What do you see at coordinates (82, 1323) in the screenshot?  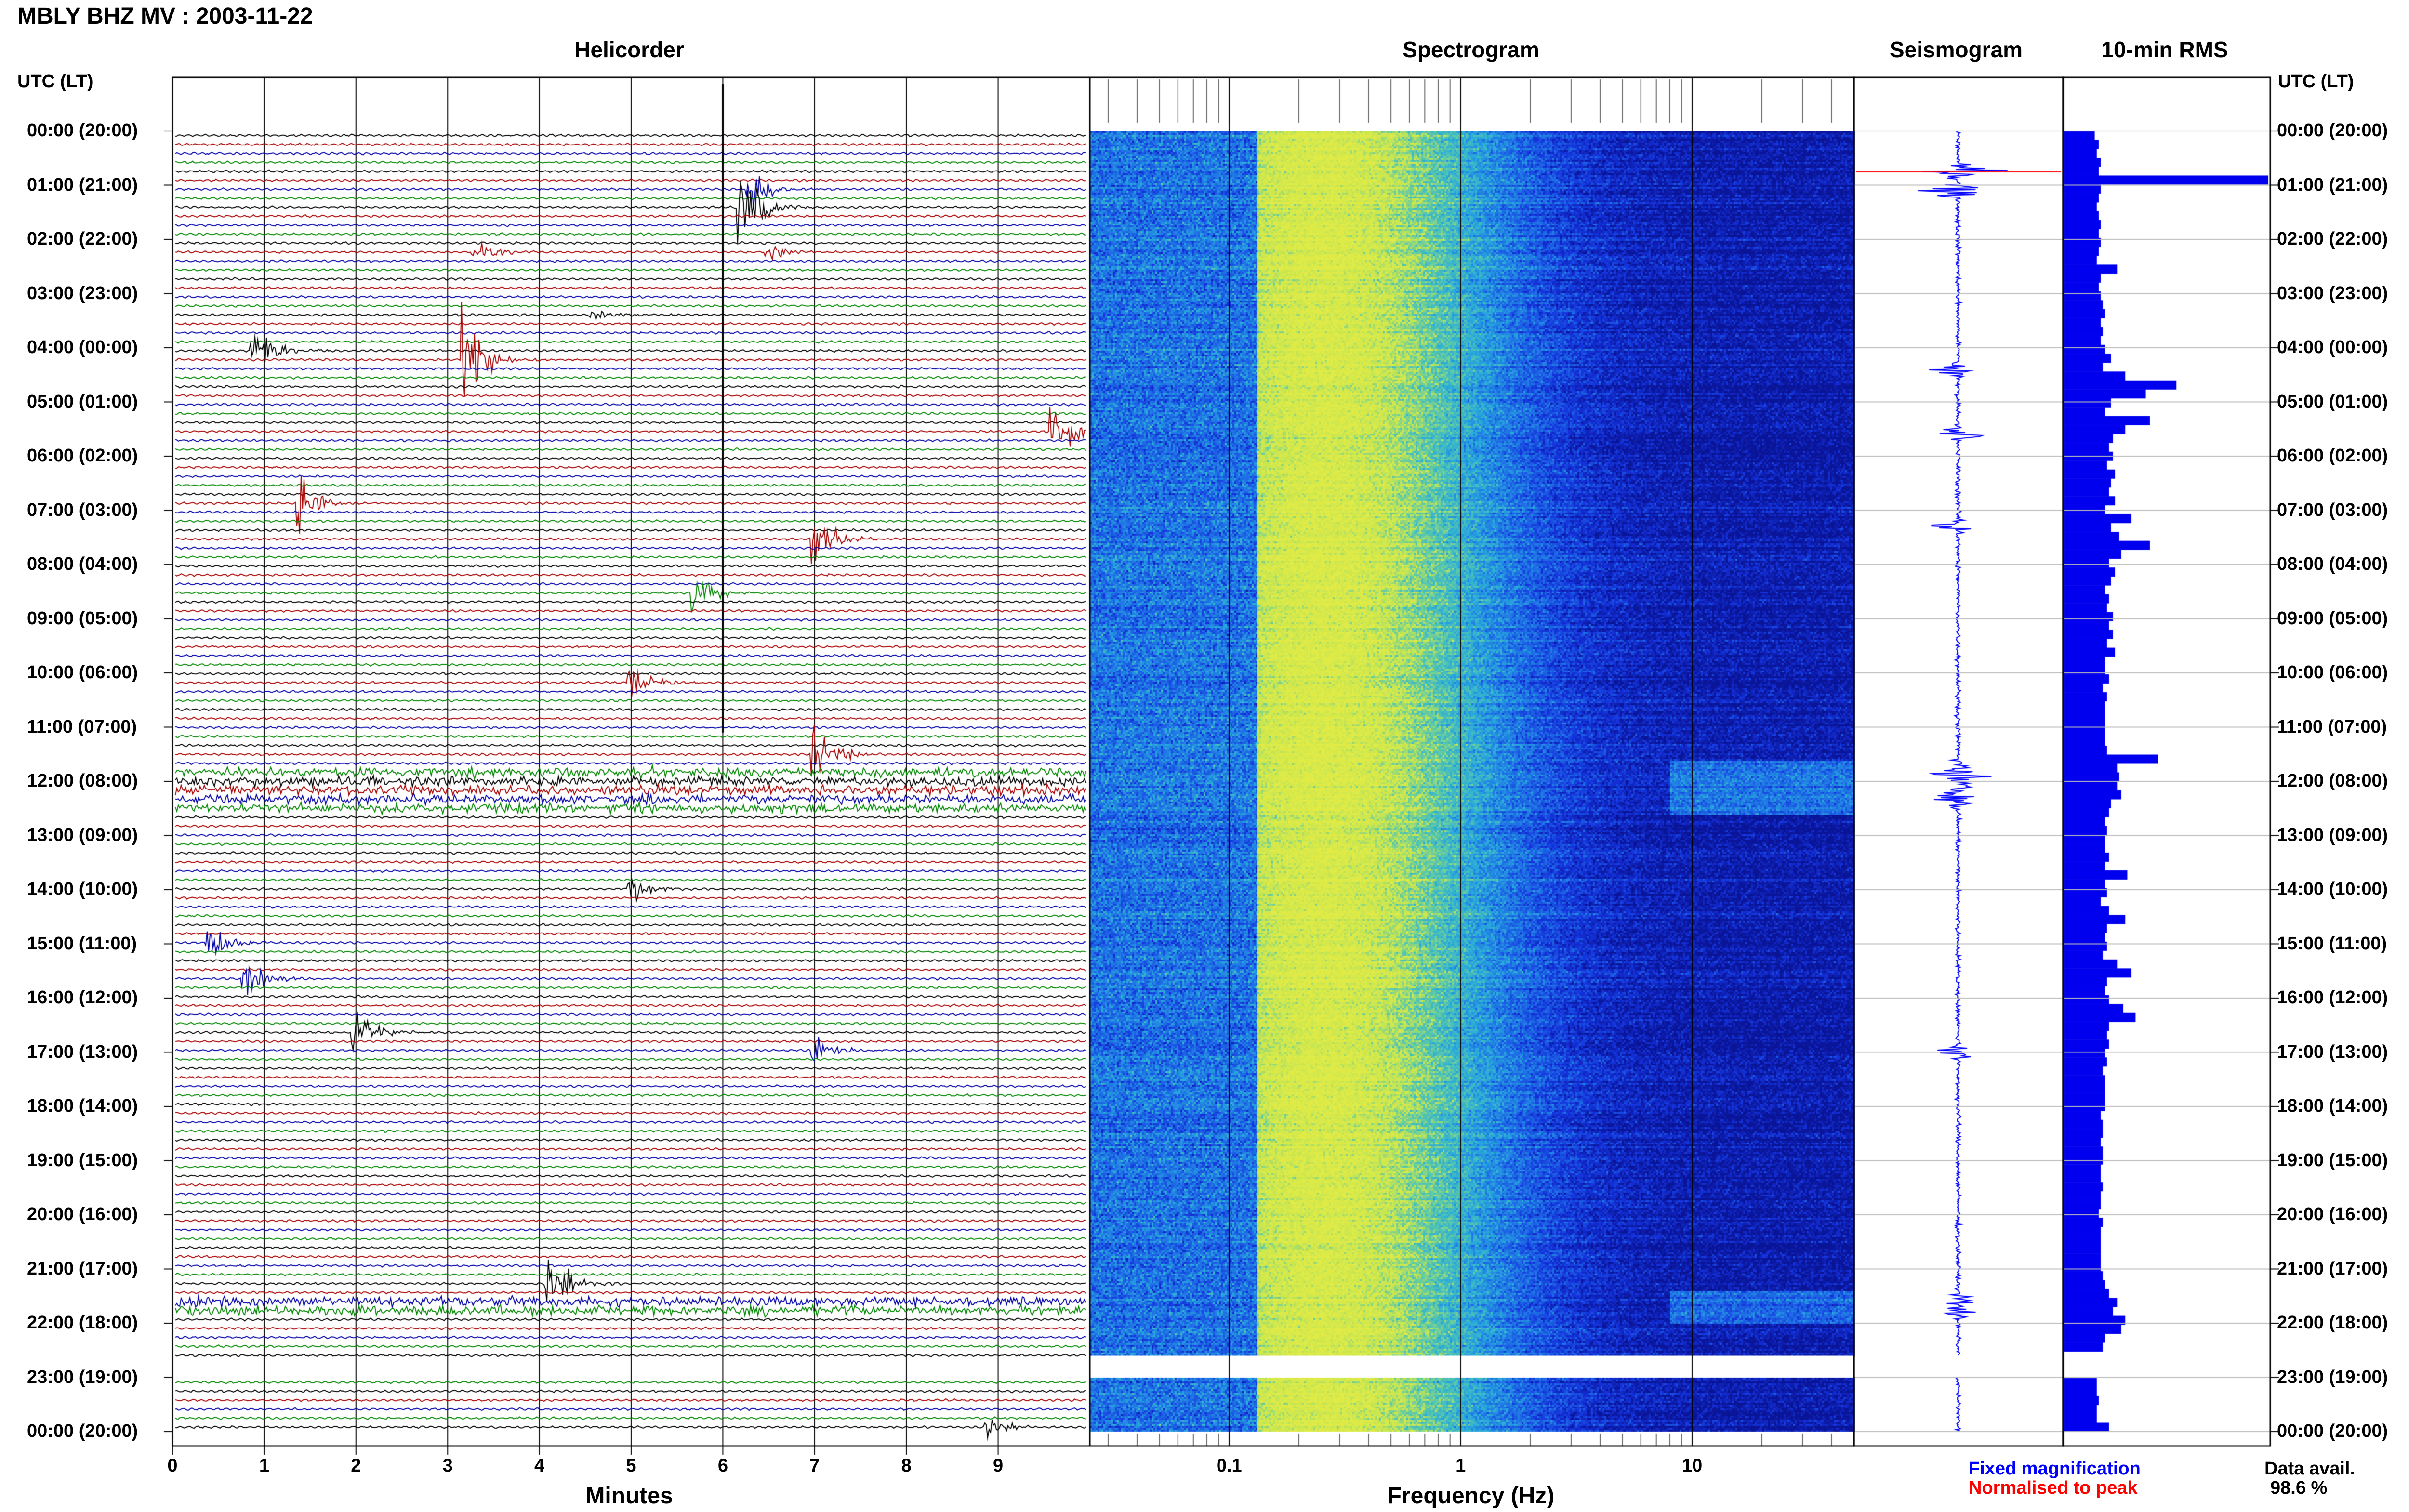 I see `hour-label-left: 22:00 (18:00)` at bounding box center [82, 1323].